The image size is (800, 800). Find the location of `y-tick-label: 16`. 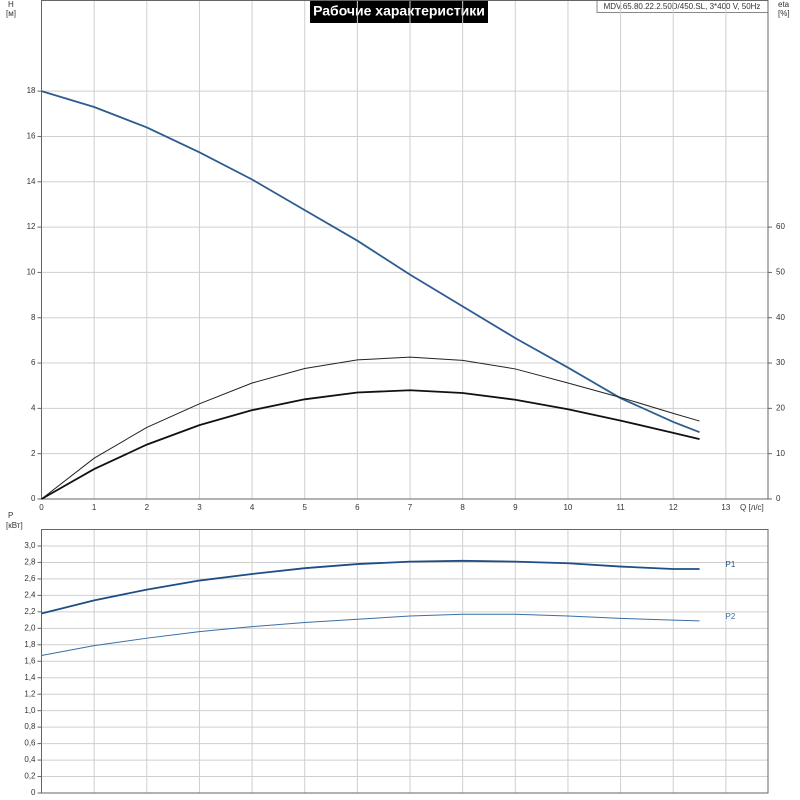

y-tick-label: 16 is located at coordinates (31, 136).